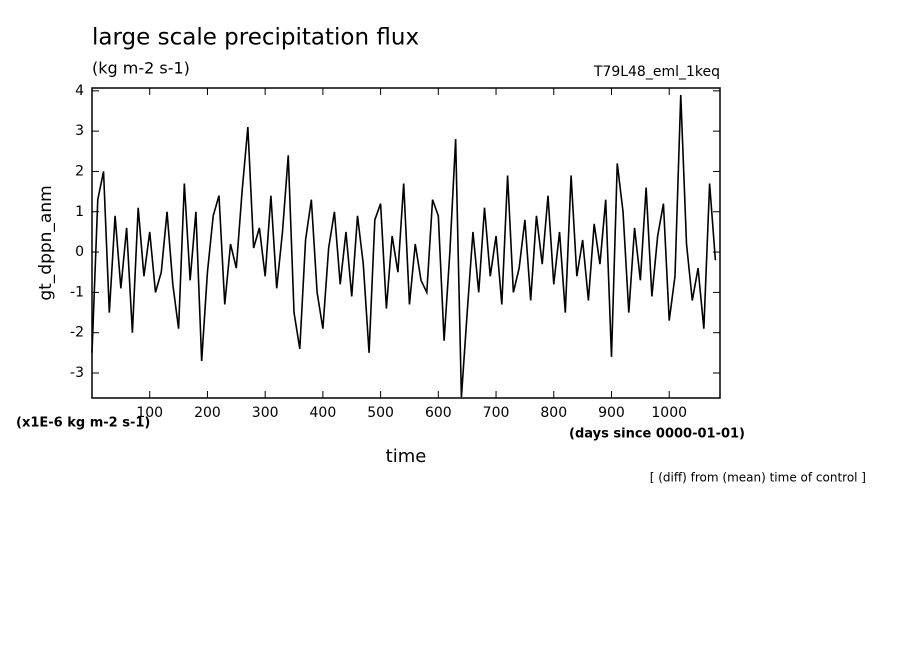 This screenshot has height=654, width=904. Describe the element at coordinates (611, 413) in the screenshot. I see `x-tick-label: 900` at that location.